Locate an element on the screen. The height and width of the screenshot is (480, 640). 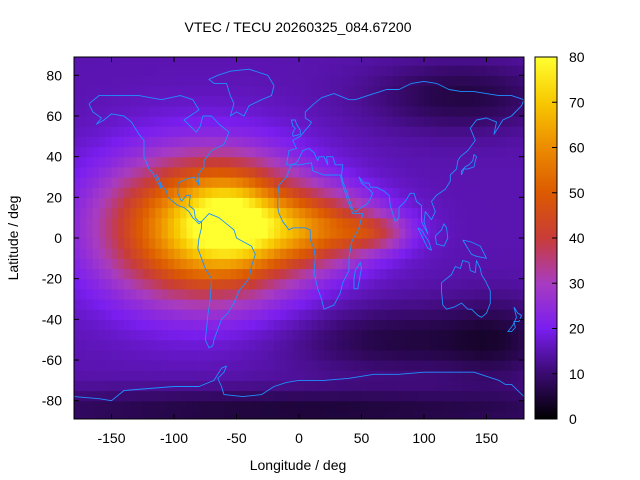
y-tick-label: 20 is located at coordinates (54, 197).